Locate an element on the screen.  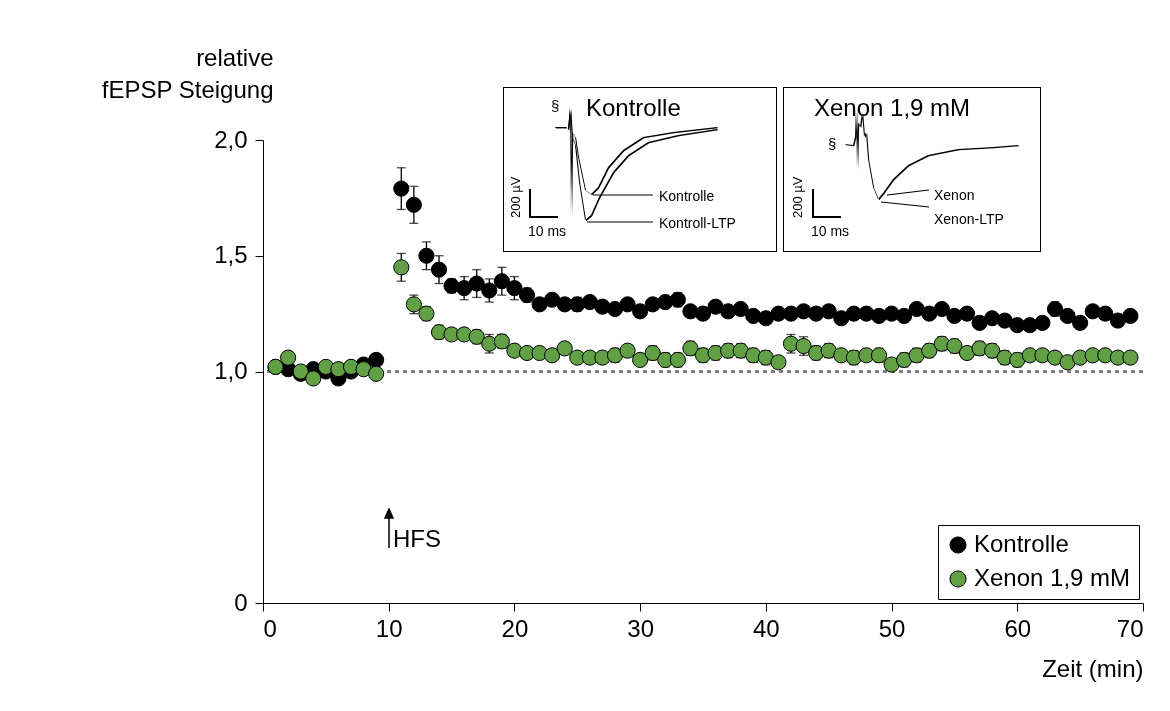
x-tick-label: 0 is located at coordinates (270, 628).